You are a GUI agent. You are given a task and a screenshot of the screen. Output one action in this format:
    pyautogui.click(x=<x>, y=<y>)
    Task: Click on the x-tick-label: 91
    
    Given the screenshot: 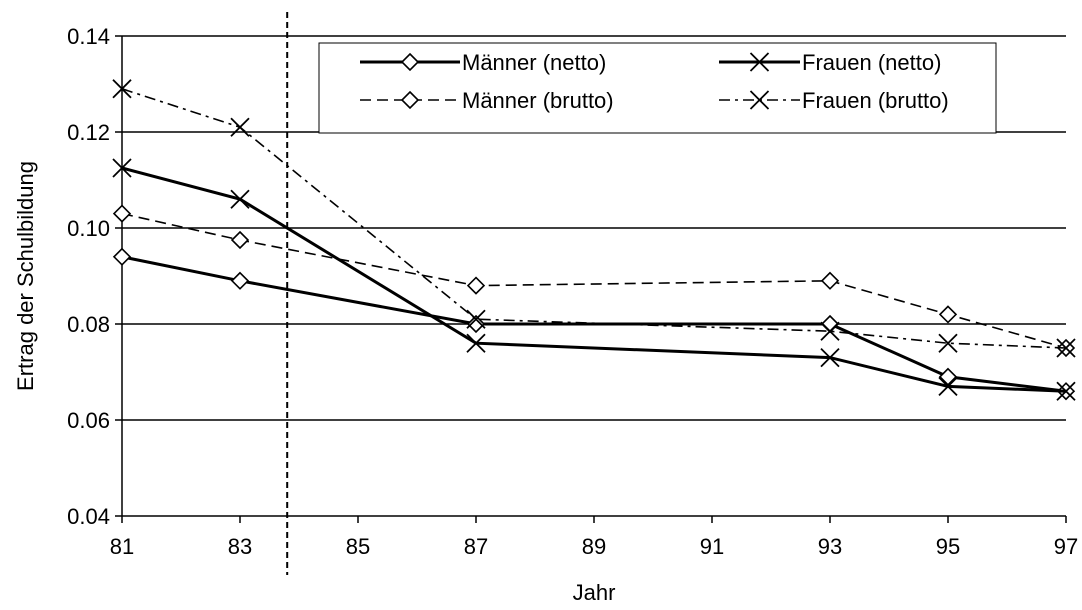 What is the action you would take?
    pyautogui.click(x=712, y=546)
    